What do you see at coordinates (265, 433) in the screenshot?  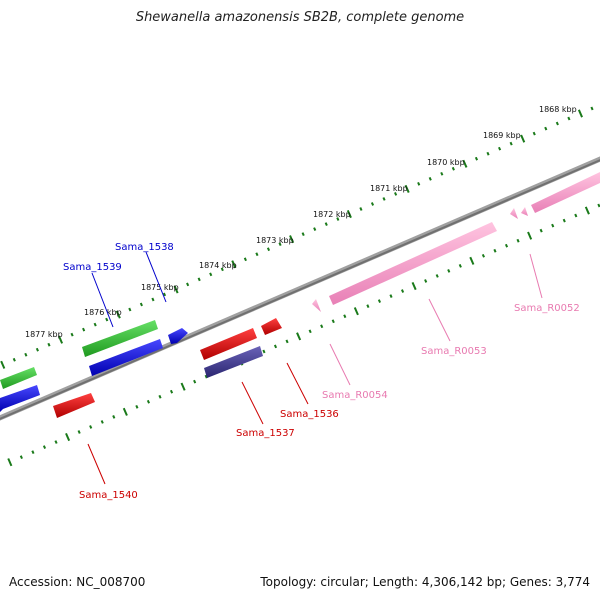 I see `gene-label: Sama_1537` at bounding box center [265, 433].